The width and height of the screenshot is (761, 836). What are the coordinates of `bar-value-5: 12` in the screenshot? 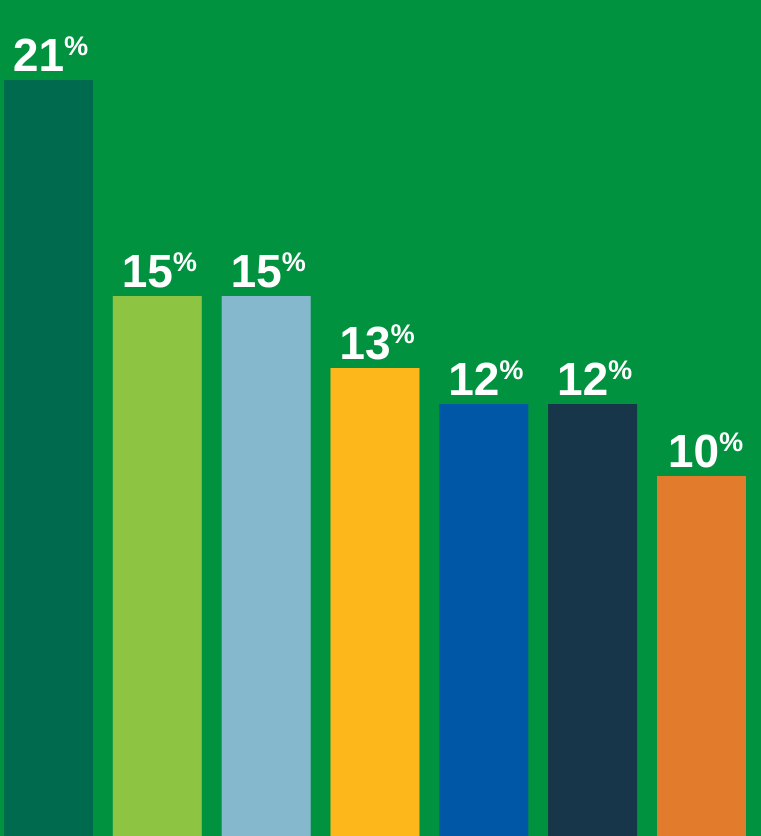 It's located at (473, 379).